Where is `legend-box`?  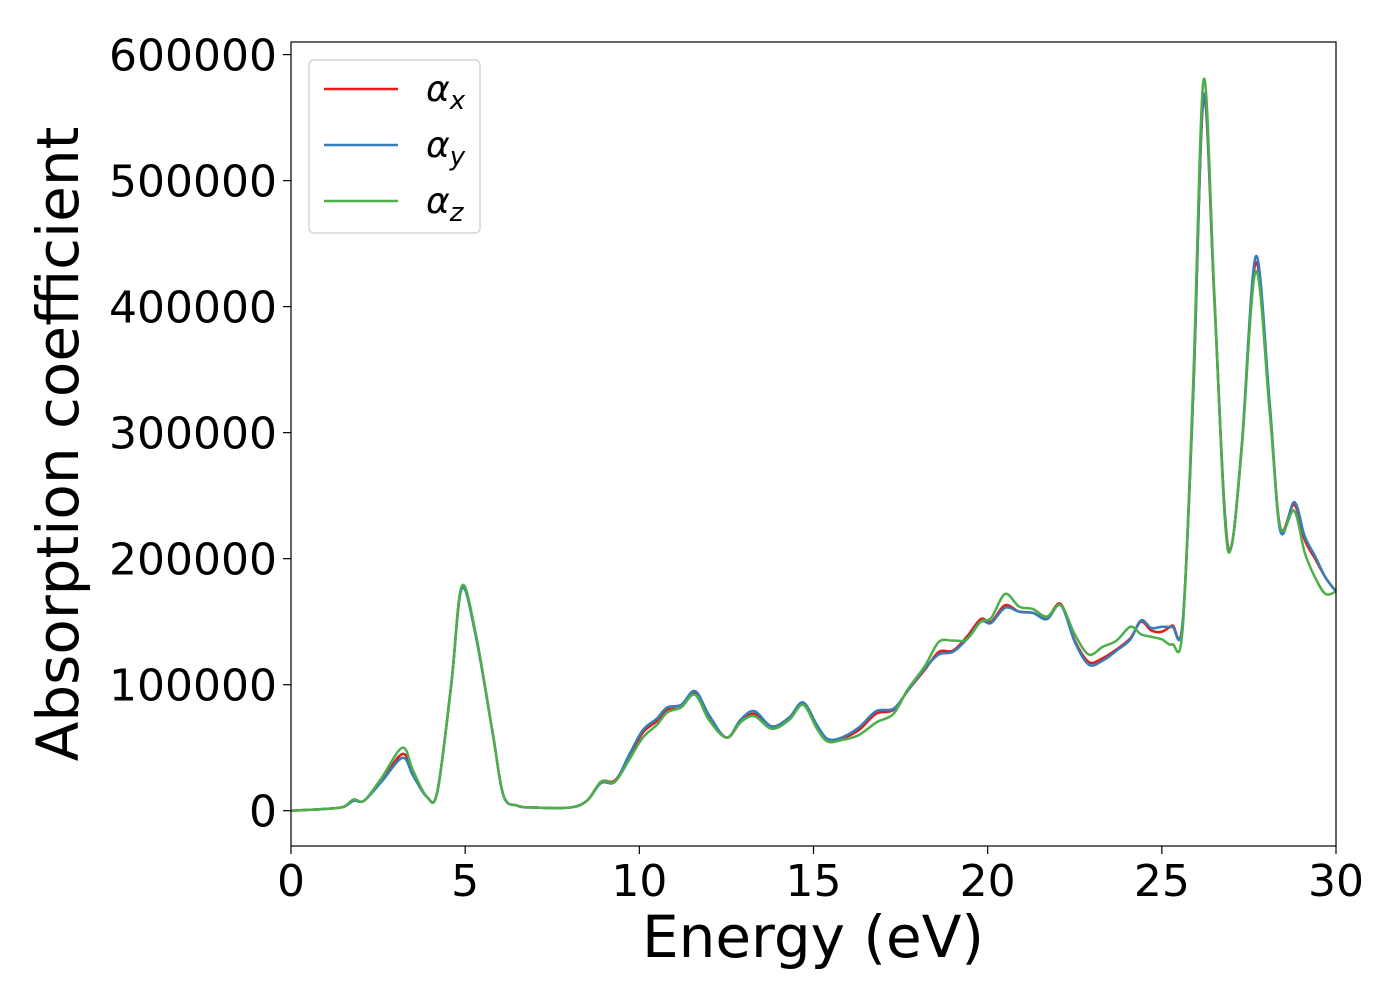 legend-box is located at coordinates (394, 146).